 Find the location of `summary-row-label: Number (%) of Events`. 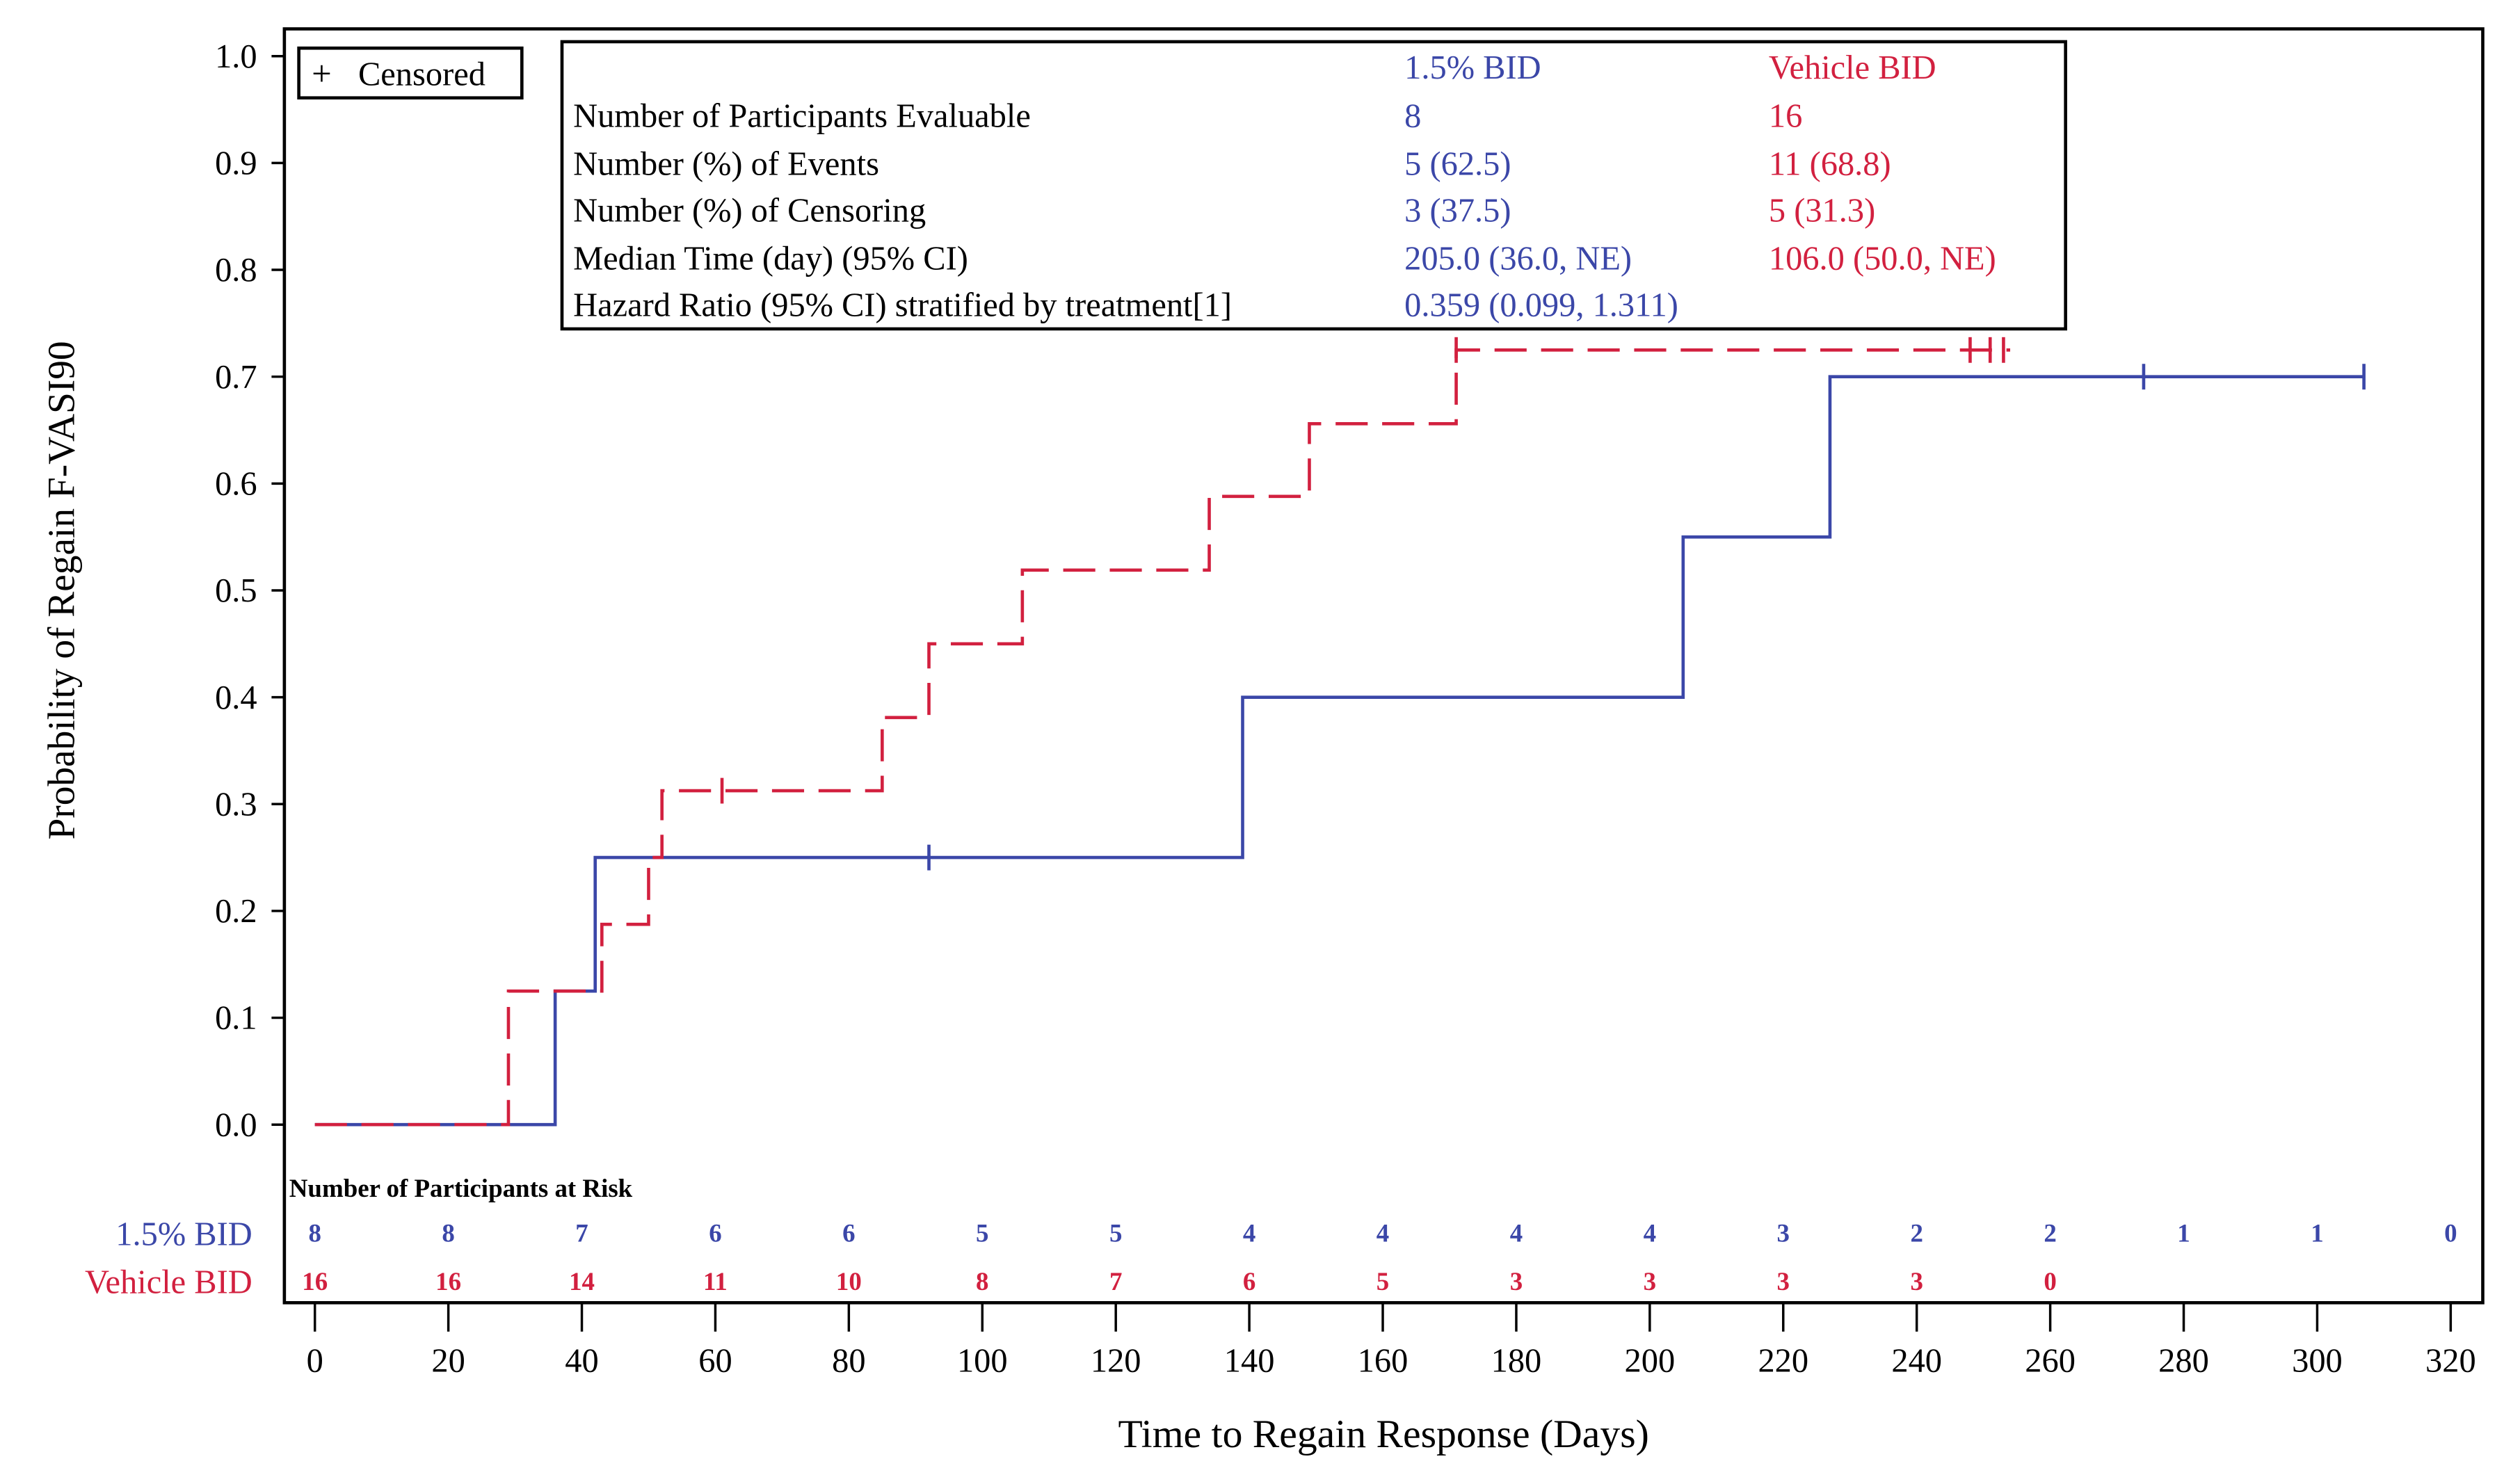

summary-row-label: Number (%) of Events is located at coordinates (726, 163).